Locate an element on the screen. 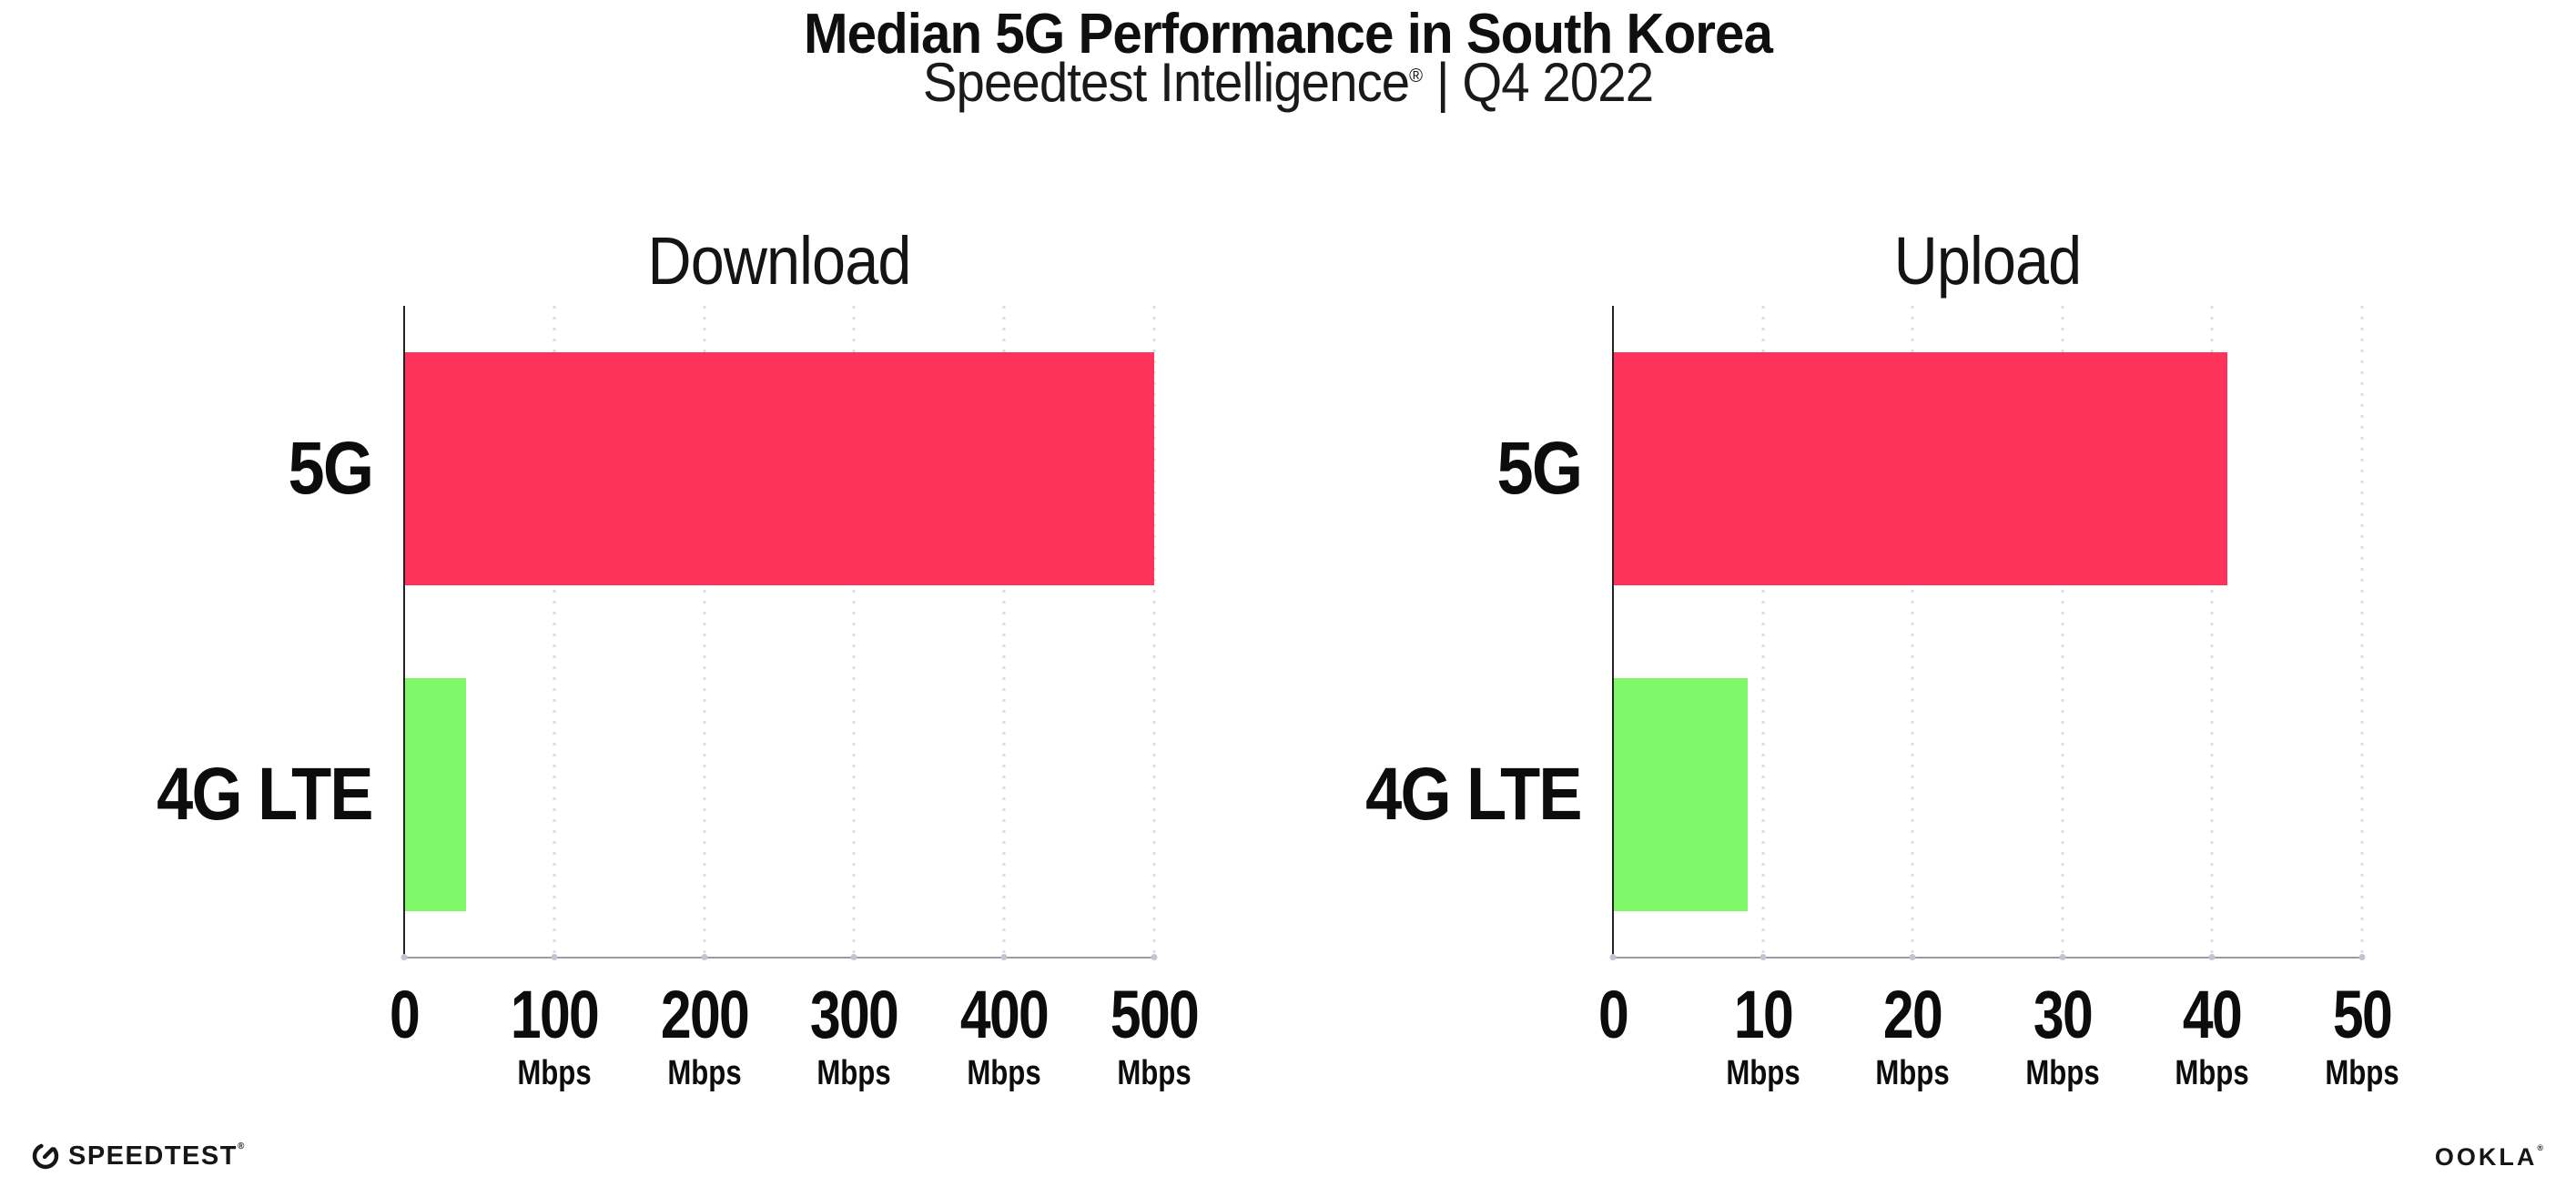  x-tick: 100 Mbps is located at coordinates (555, 1034).